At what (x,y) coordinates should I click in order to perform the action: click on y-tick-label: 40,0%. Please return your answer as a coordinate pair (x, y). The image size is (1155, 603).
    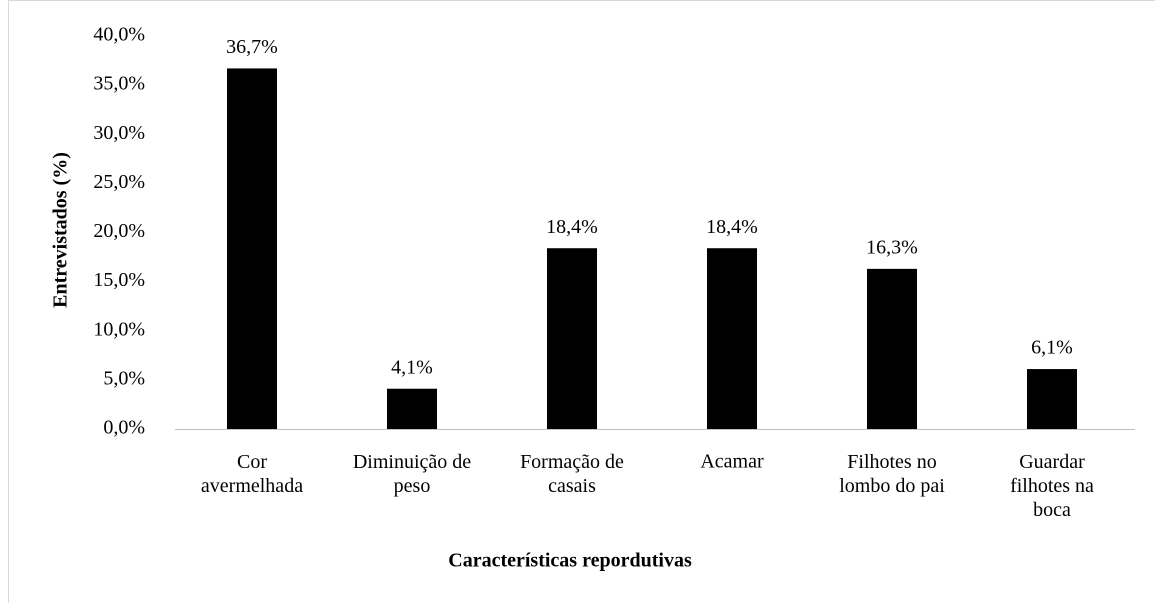
    Looking at the image, I should click on (119, 35).